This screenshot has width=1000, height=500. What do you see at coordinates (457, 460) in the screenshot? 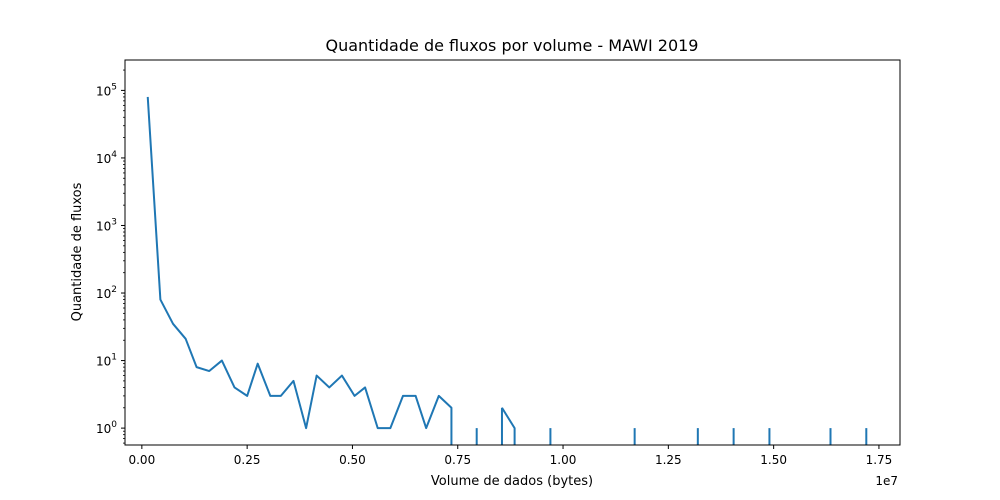
I see `x-tick-label: 0.75` at bounding box center [457, 460].